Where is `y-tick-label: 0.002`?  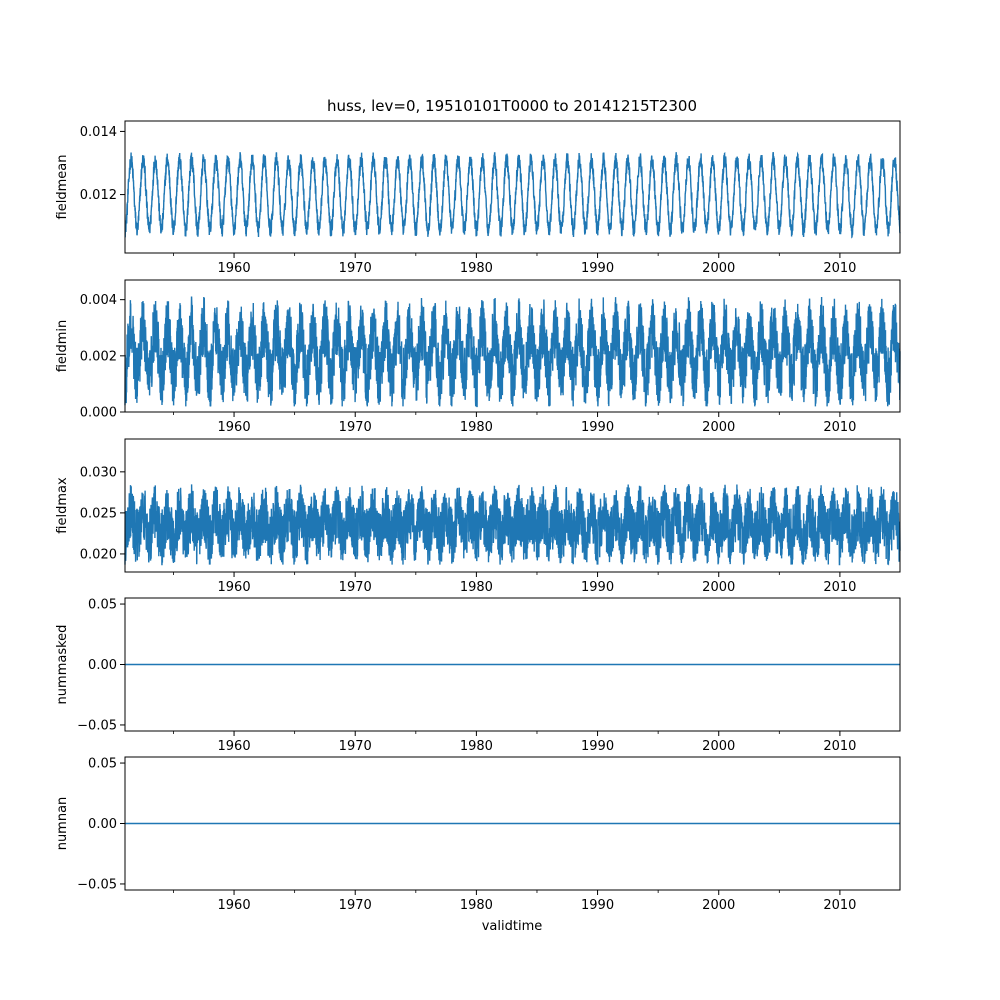
y-tick-label: 0.002 is located at coordinates (98, 356).